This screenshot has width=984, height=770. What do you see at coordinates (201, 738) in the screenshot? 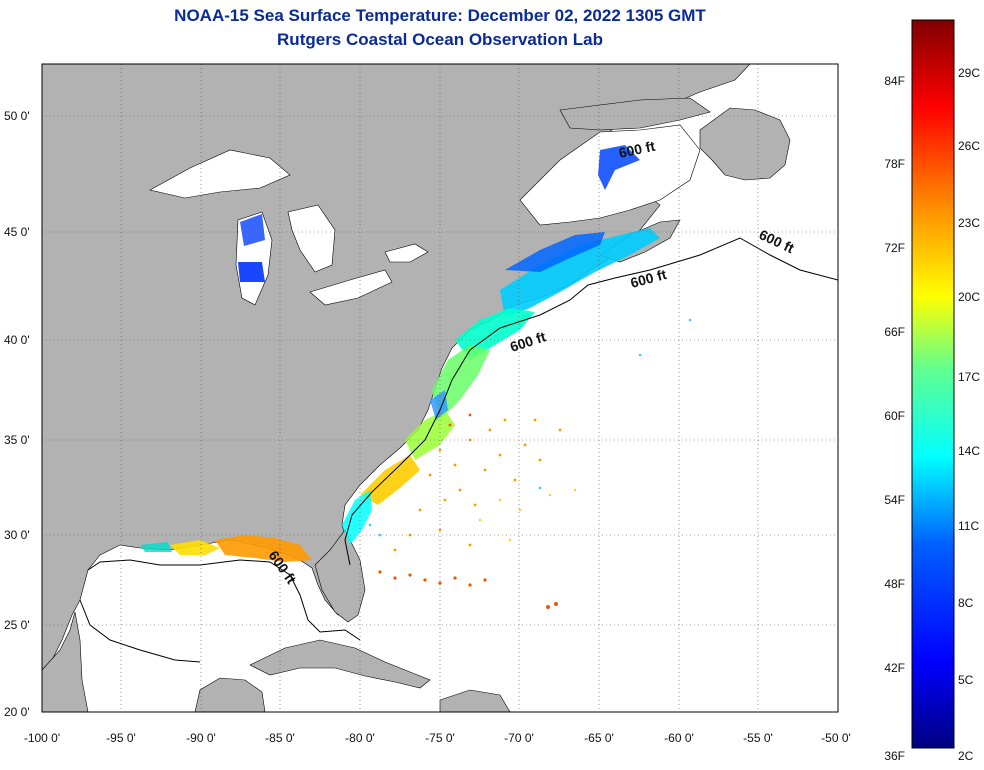
I see `lon-tick-label: -90 0'` at bounding box center [201, 738].